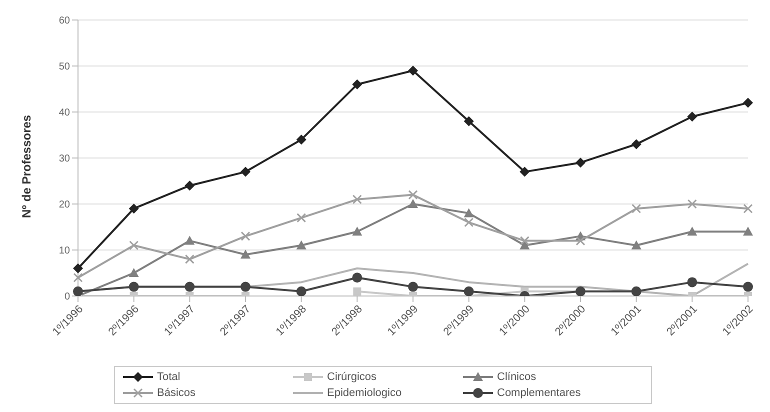 Image resolution: width=770 pixels, height=412 pixels. Describe the element at coordinates (364, 393) in the screenshot. I see `legend-label: Epidemiologico` at that location.